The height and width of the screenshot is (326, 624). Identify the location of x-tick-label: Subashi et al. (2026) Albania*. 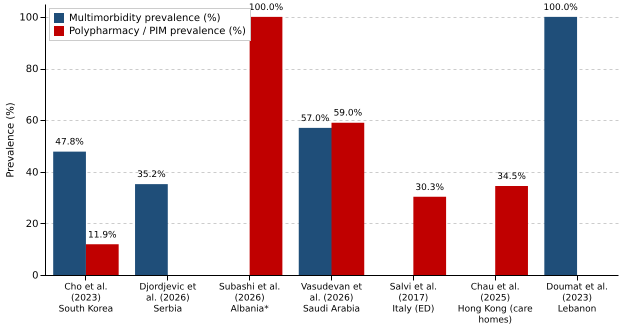
(249, 298).